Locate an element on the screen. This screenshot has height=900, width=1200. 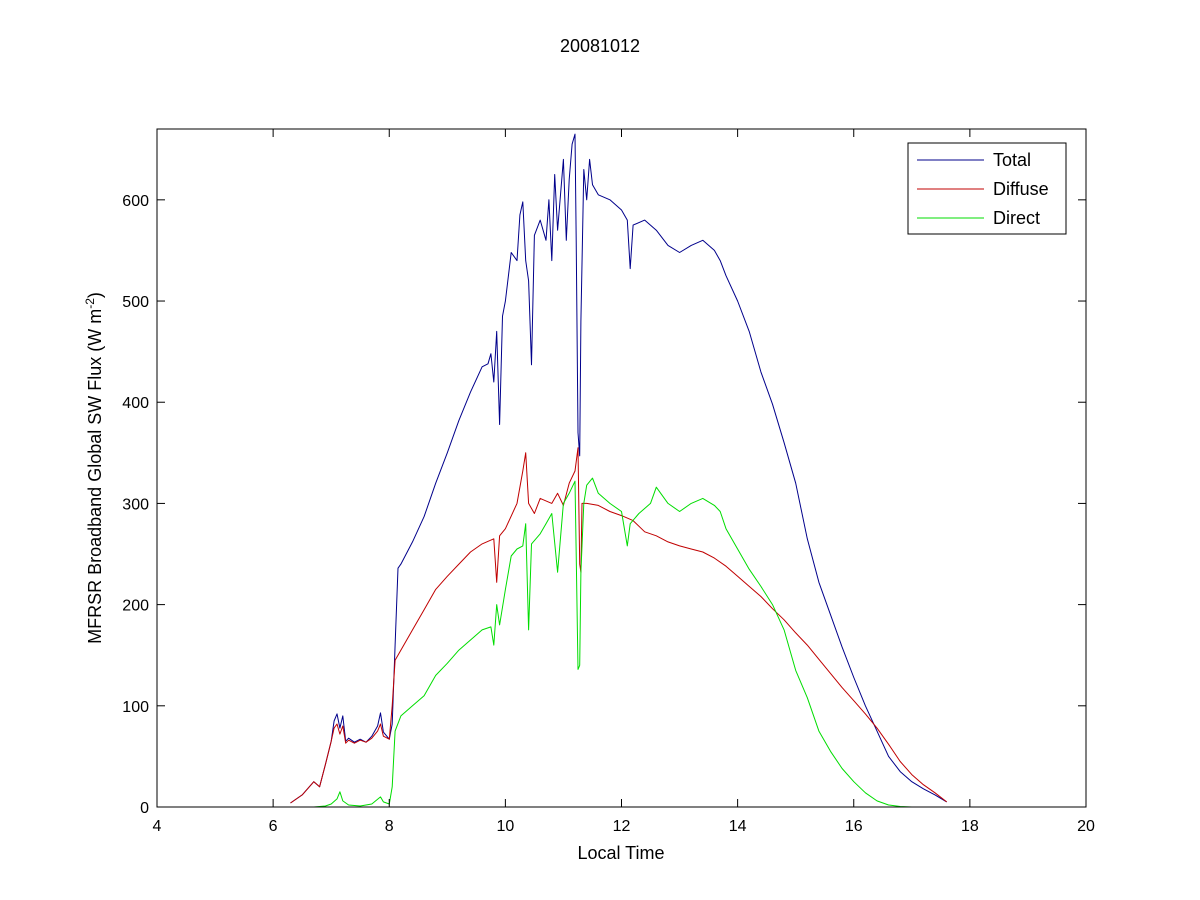
y-tick-label: 400 is located at coordinates (135, 403).